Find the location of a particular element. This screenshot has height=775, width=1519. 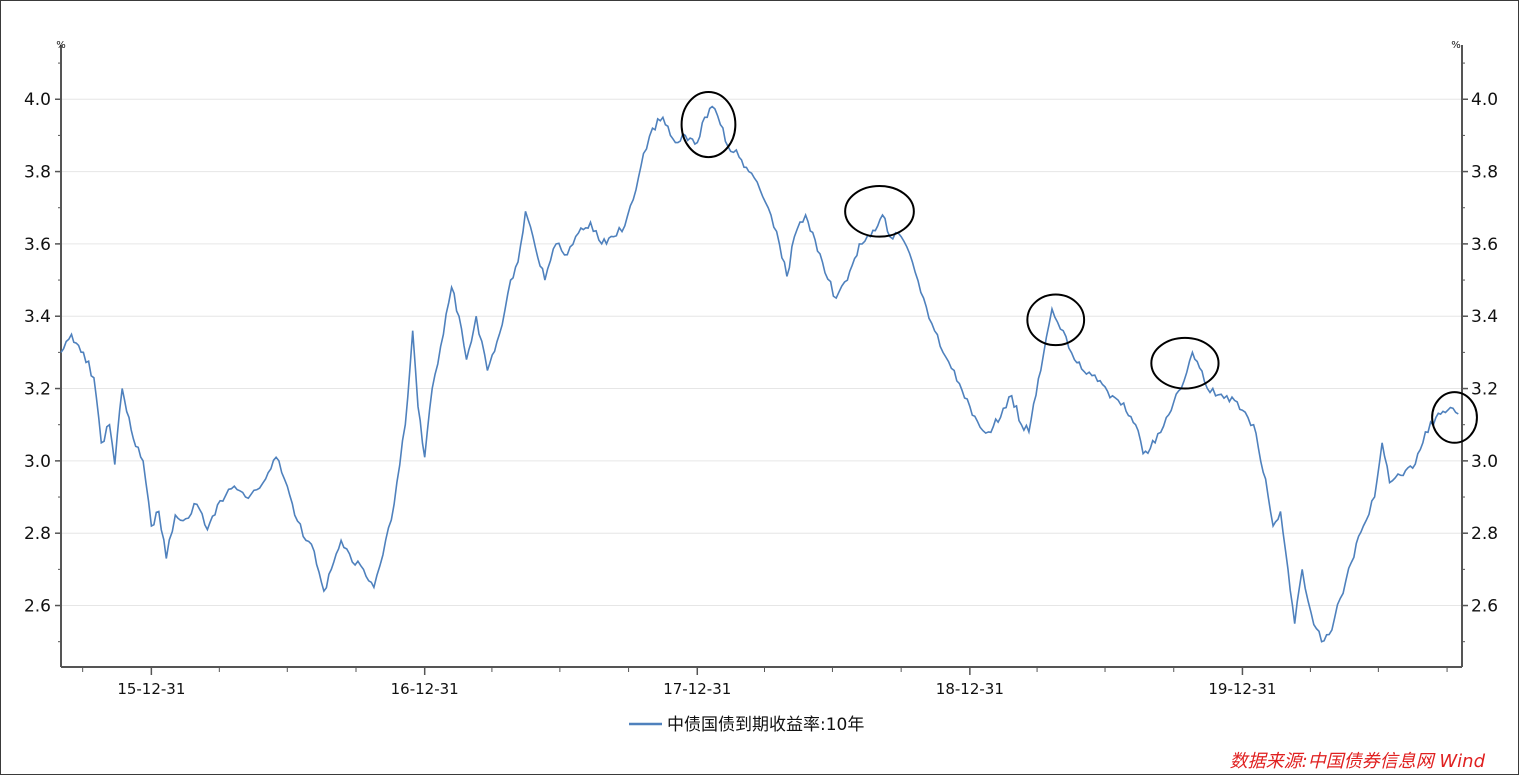

legend: 中债国债到期收益率:10年 is located at coordinates (746, 725).